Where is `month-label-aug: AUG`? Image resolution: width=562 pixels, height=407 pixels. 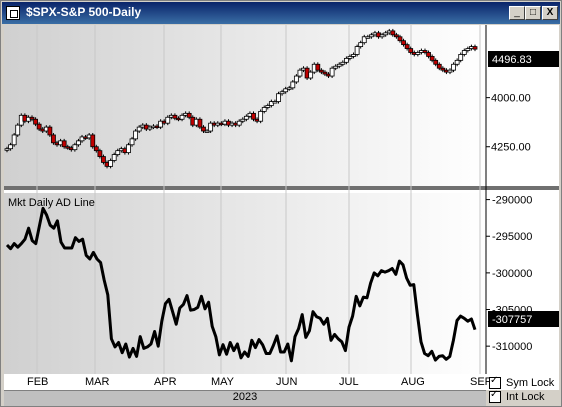
month-label-aug: AUG is located at coordinates (413, 382).